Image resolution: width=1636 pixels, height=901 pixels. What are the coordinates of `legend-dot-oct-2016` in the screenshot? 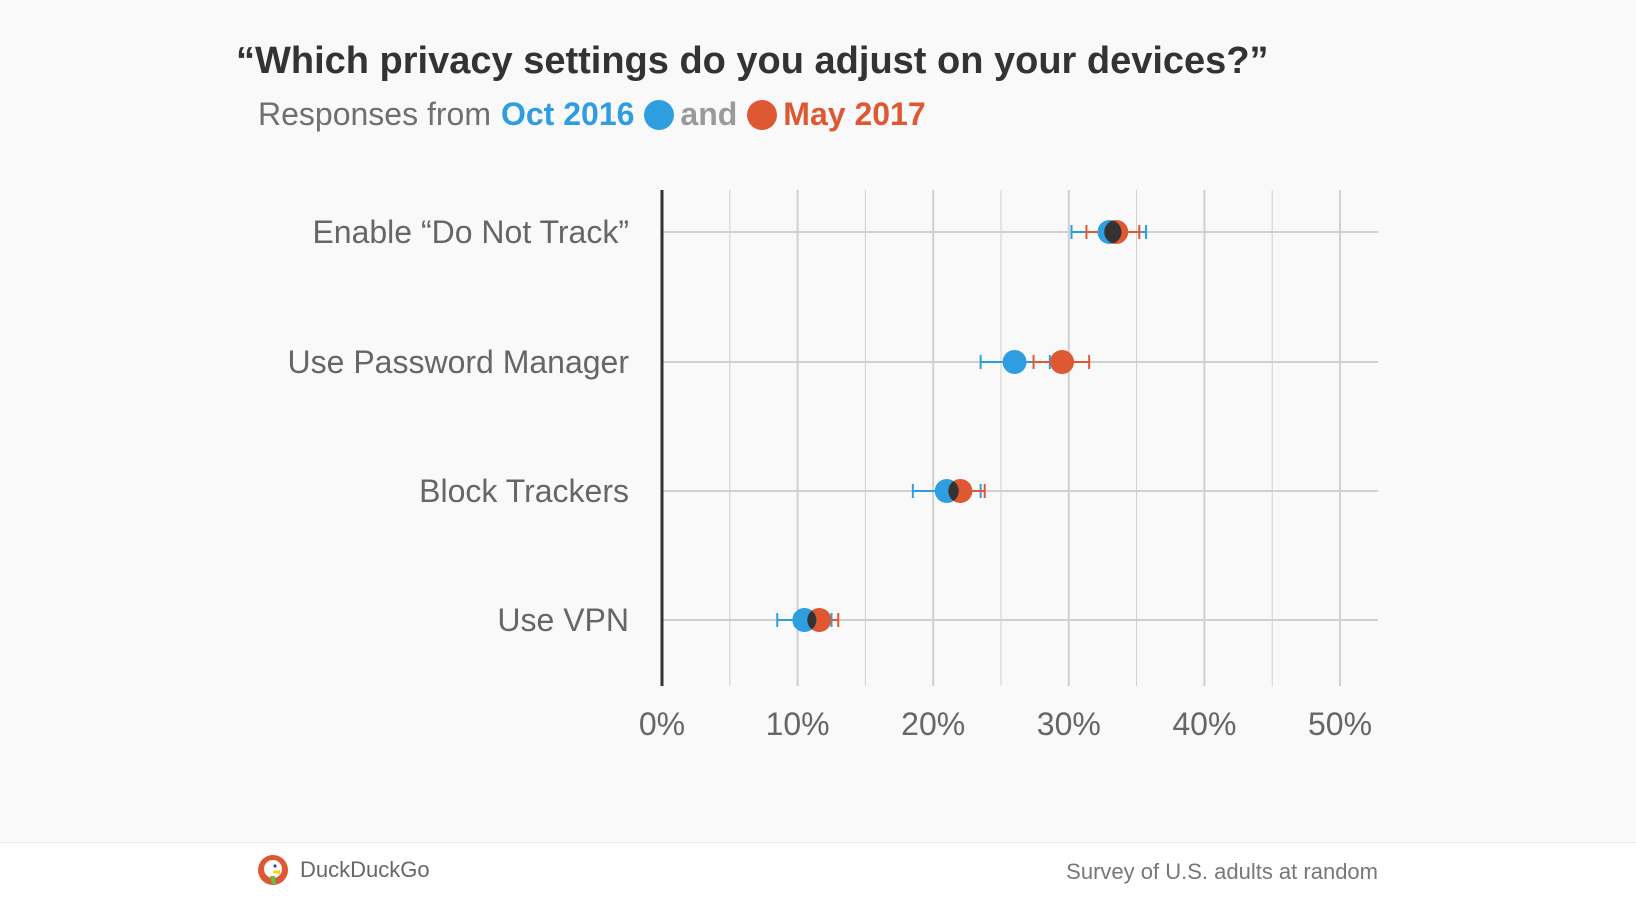 It's located at (659, 114).